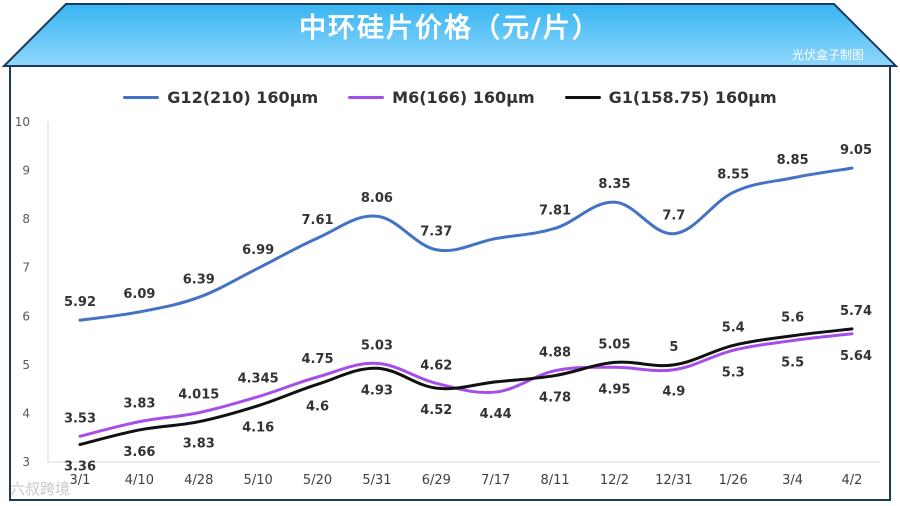 This screenshot has height=506, width=900. I want to click on y-tick-label: 9, so click(26, 171).